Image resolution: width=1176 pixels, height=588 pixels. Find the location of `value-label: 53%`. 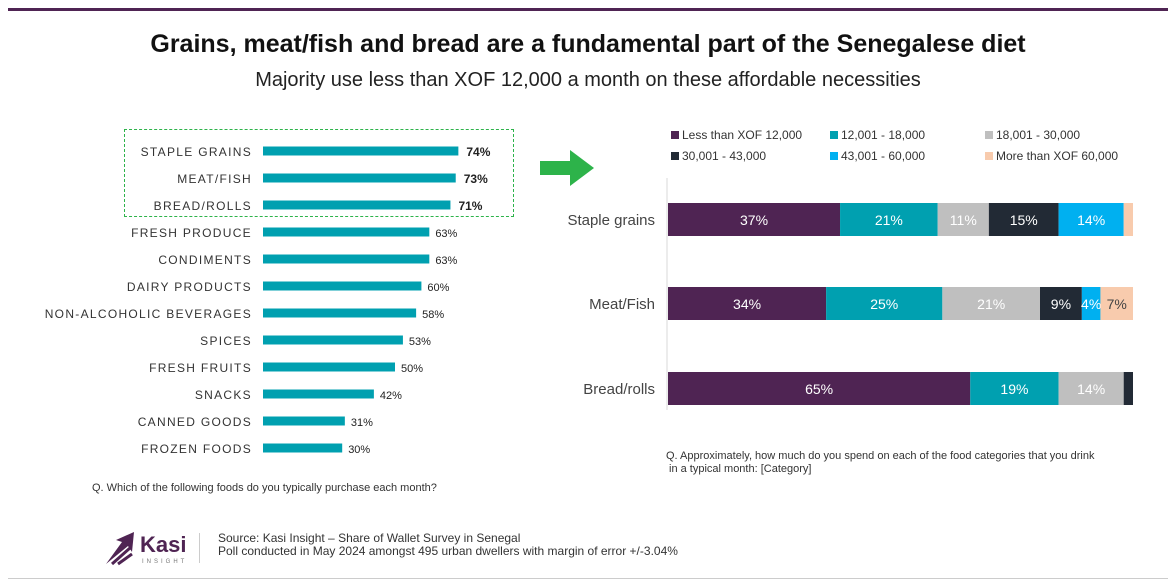

value-label: 53% is located at coordinates (420, 342).